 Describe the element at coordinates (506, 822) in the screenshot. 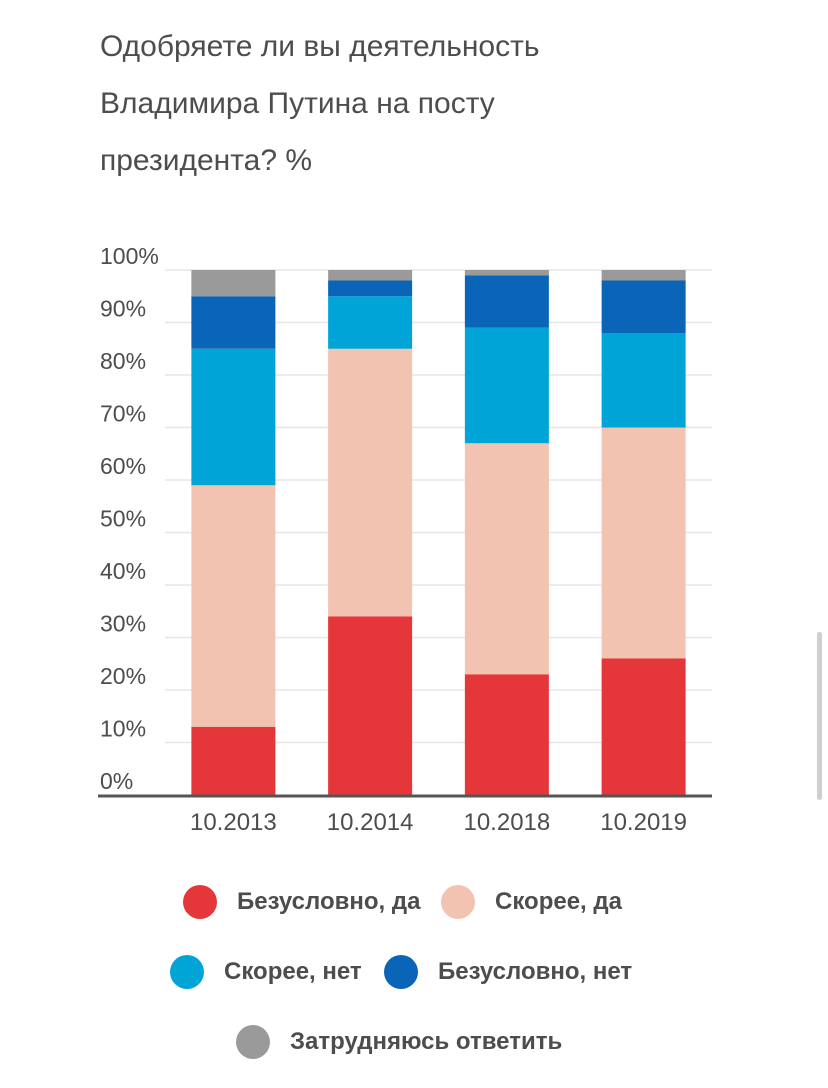

I see `x-tick-label: 10.2018` at that location.